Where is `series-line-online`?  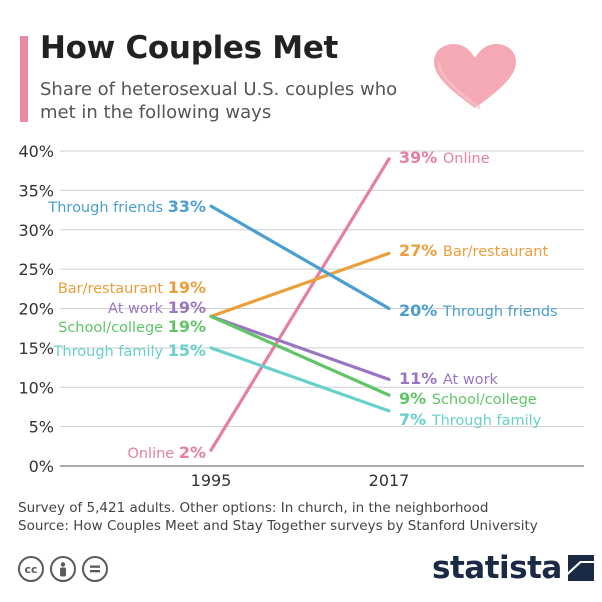 series-line-online is located at coordinates (300, 304).